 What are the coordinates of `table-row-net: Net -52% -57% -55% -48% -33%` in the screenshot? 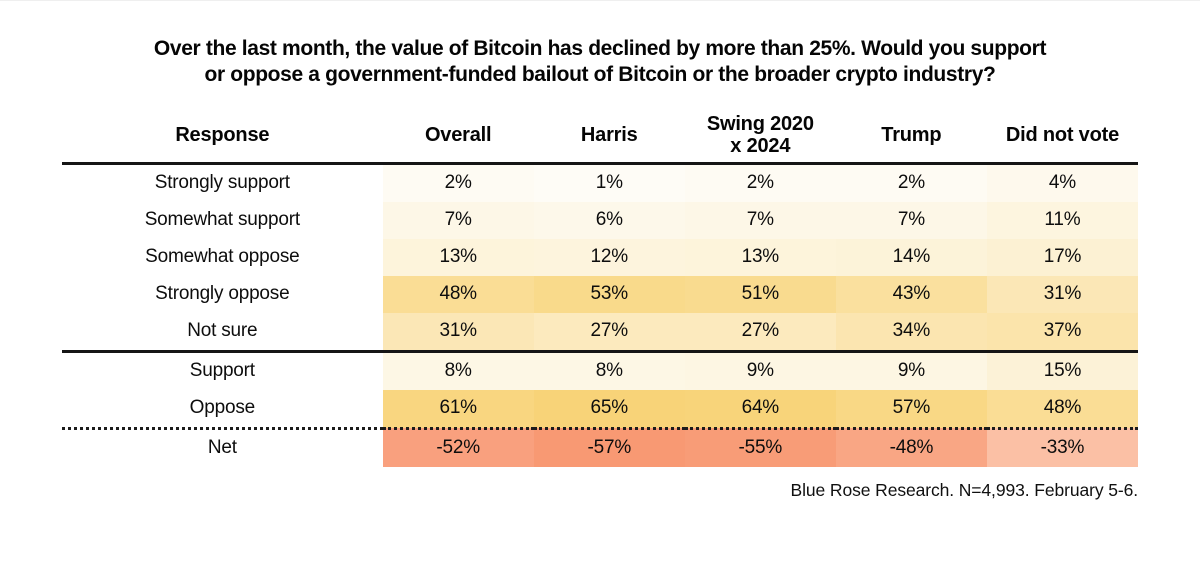 It's located at (600, 447).